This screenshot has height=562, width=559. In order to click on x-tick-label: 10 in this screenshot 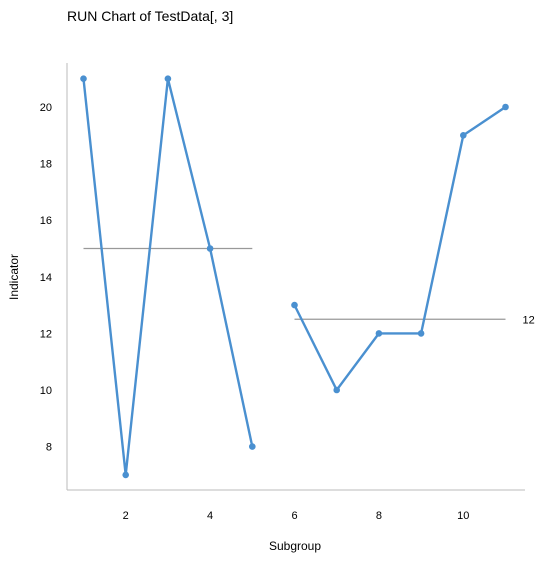, I will do `click(463, 516)`.